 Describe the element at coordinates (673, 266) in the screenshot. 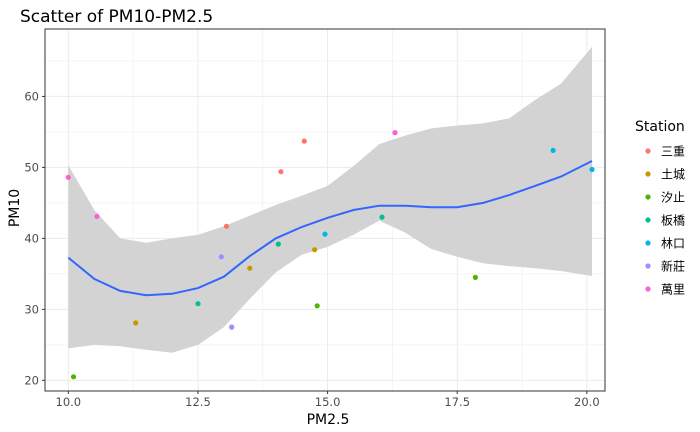

I see `legend-label: 新莊` at that location.